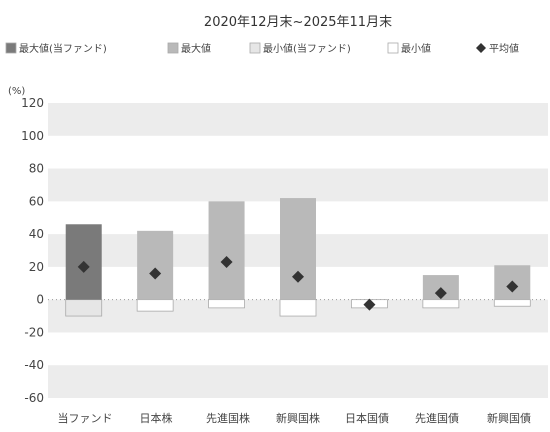 The height and width of the screenshot is (432, 550). I want to click on legend-label-max: 最大値, so click(196, 48).